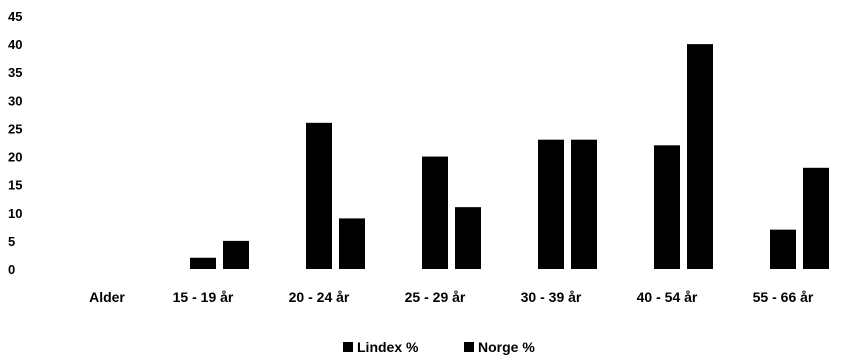  I want to click on y-tick-label: 10, so click(15, 213).